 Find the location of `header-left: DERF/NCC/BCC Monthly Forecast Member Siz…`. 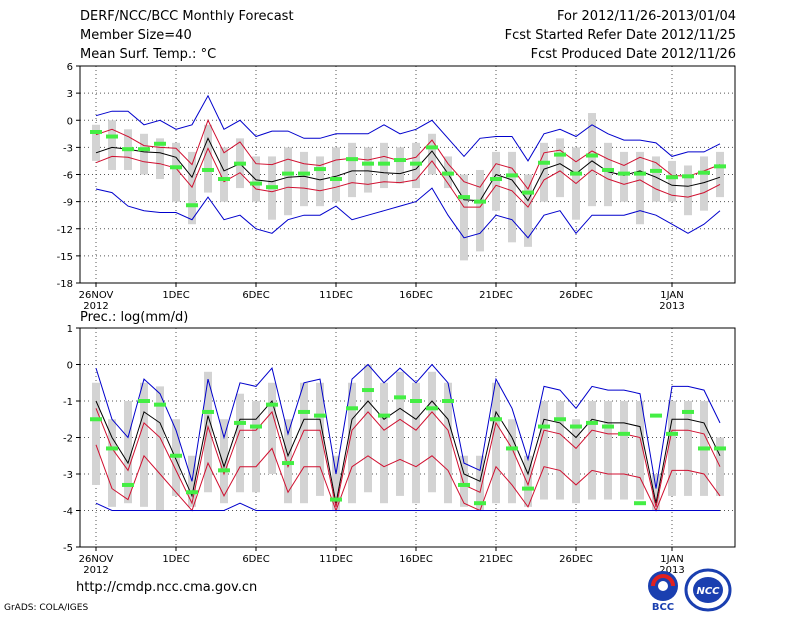

header-left: DERF/NCC/BCC Monthly Forecast Member Siz… is located at coordinates (187, 36).